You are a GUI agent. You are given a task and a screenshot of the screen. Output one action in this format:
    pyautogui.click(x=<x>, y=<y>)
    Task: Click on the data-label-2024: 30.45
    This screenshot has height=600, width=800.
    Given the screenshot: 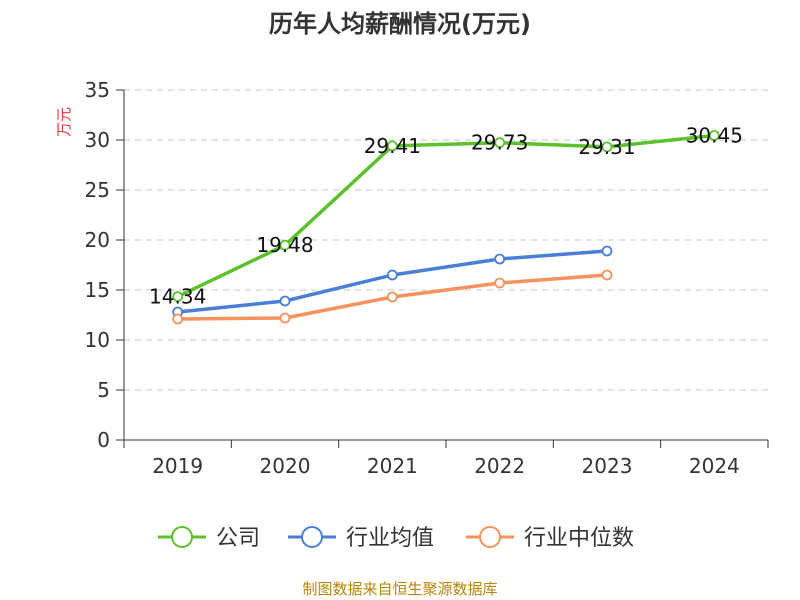 What is the action you would take?
    pyautogui.click(x=714, y=136)
    